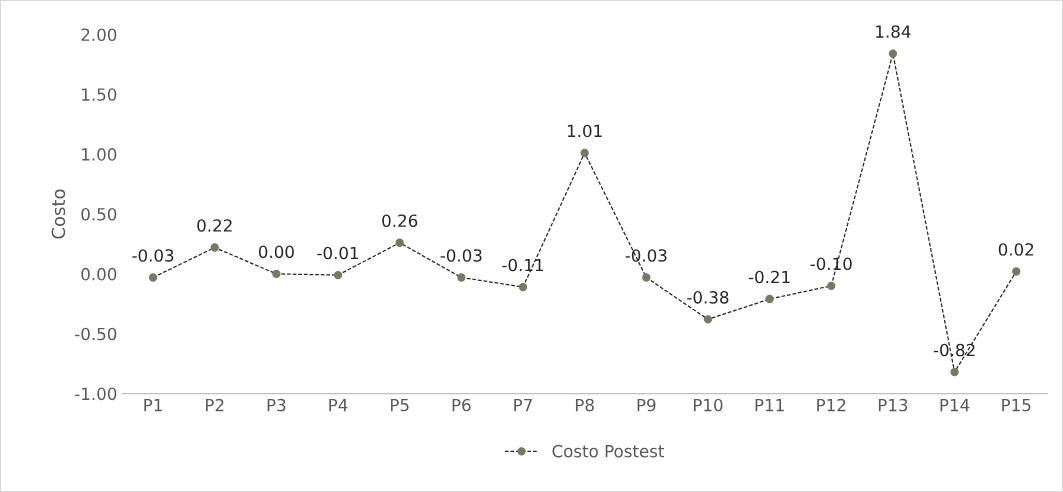 This screenshot has width=1063, height=492. Describe the element at coordinates (523, 405) in the screenshot. I see `x-tick-label: P7` at that location.